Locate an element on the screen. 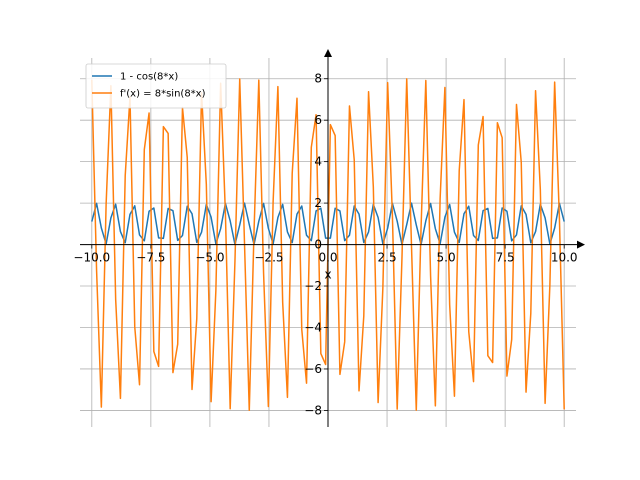 Image resolution: width=640 pixels, height=480 pixels. legend-box is located at coordinates (156, 86).